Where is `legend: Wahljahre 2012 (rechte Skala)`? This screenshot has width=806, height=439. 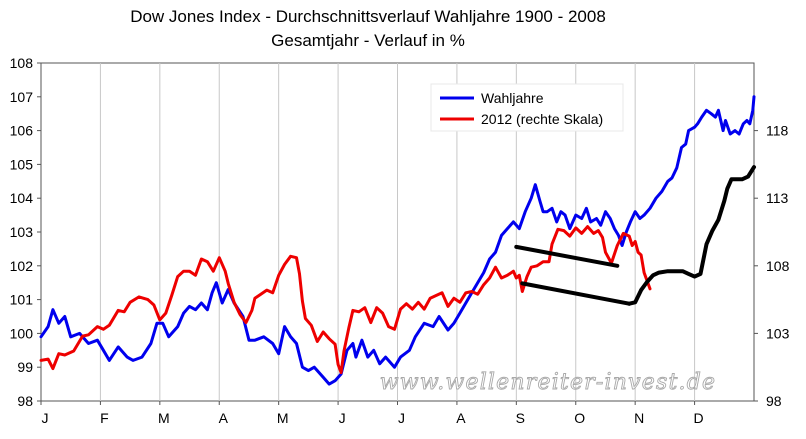
legend: Wahljahre 2012 (rechte Skala) is located at coordinates (527, 107).